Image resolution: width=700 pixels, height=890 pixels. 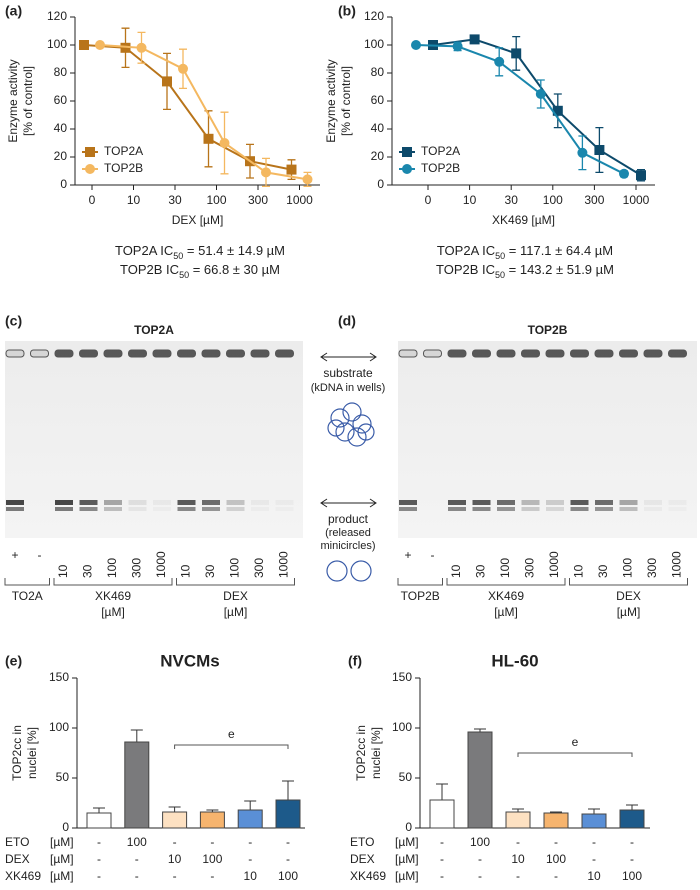 I want to click on y-tick-label: 50, so click(x=406, y=777).